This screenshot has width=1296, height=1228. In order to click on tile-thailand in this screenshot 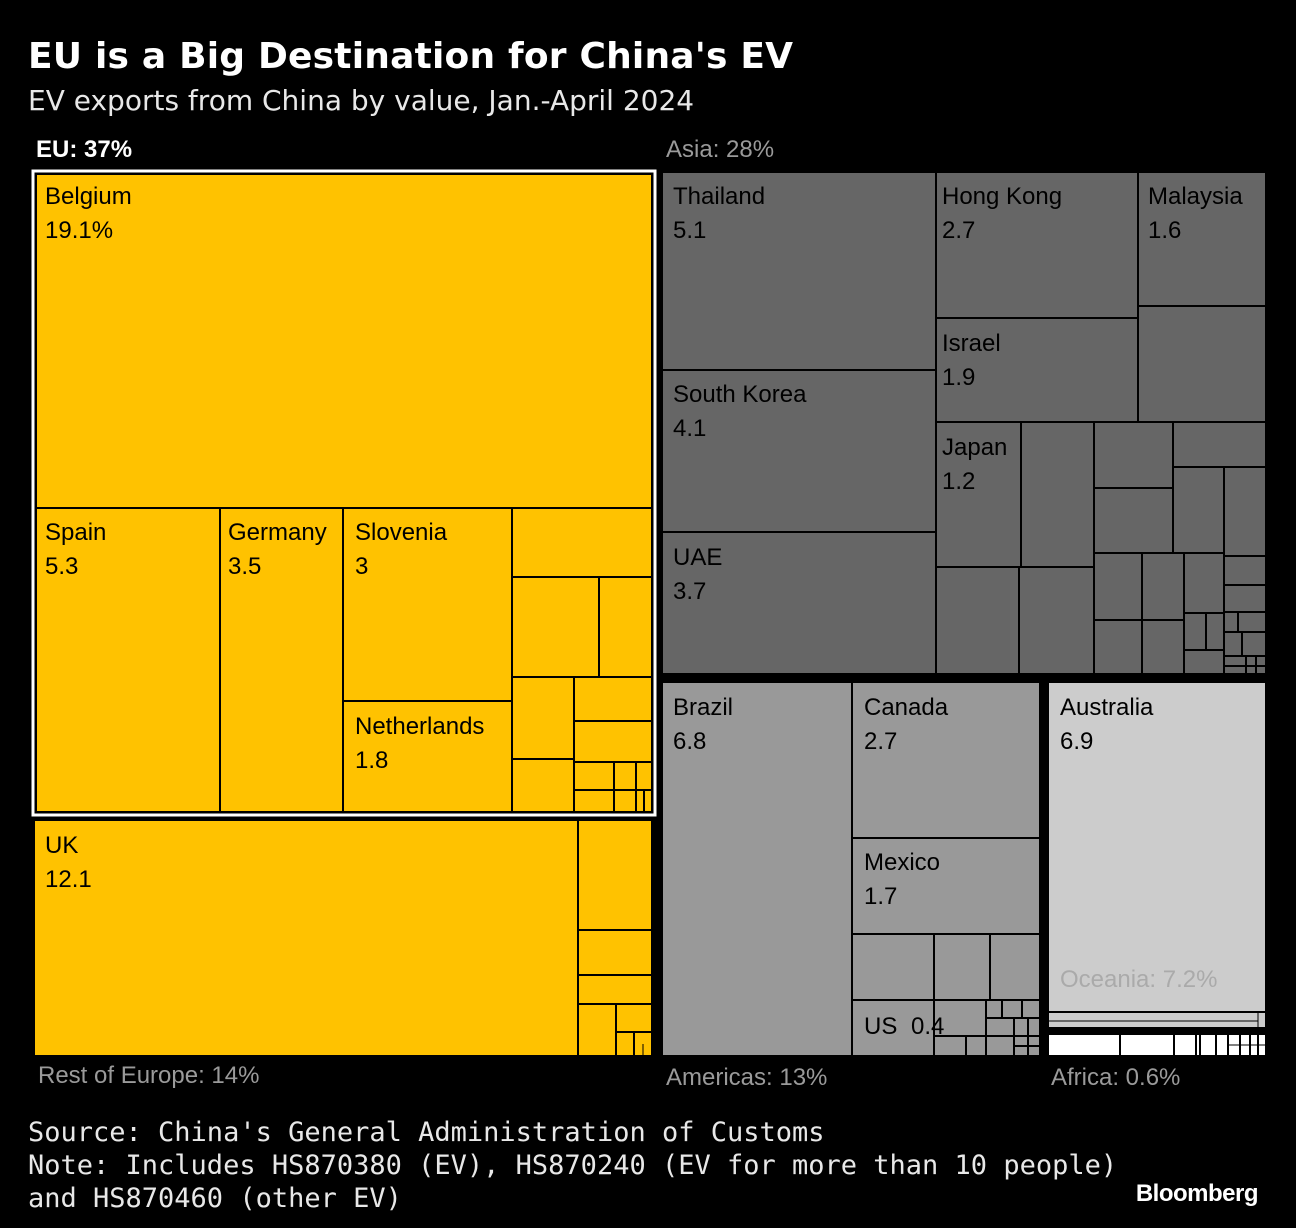, I will do `click(799, 271)`.